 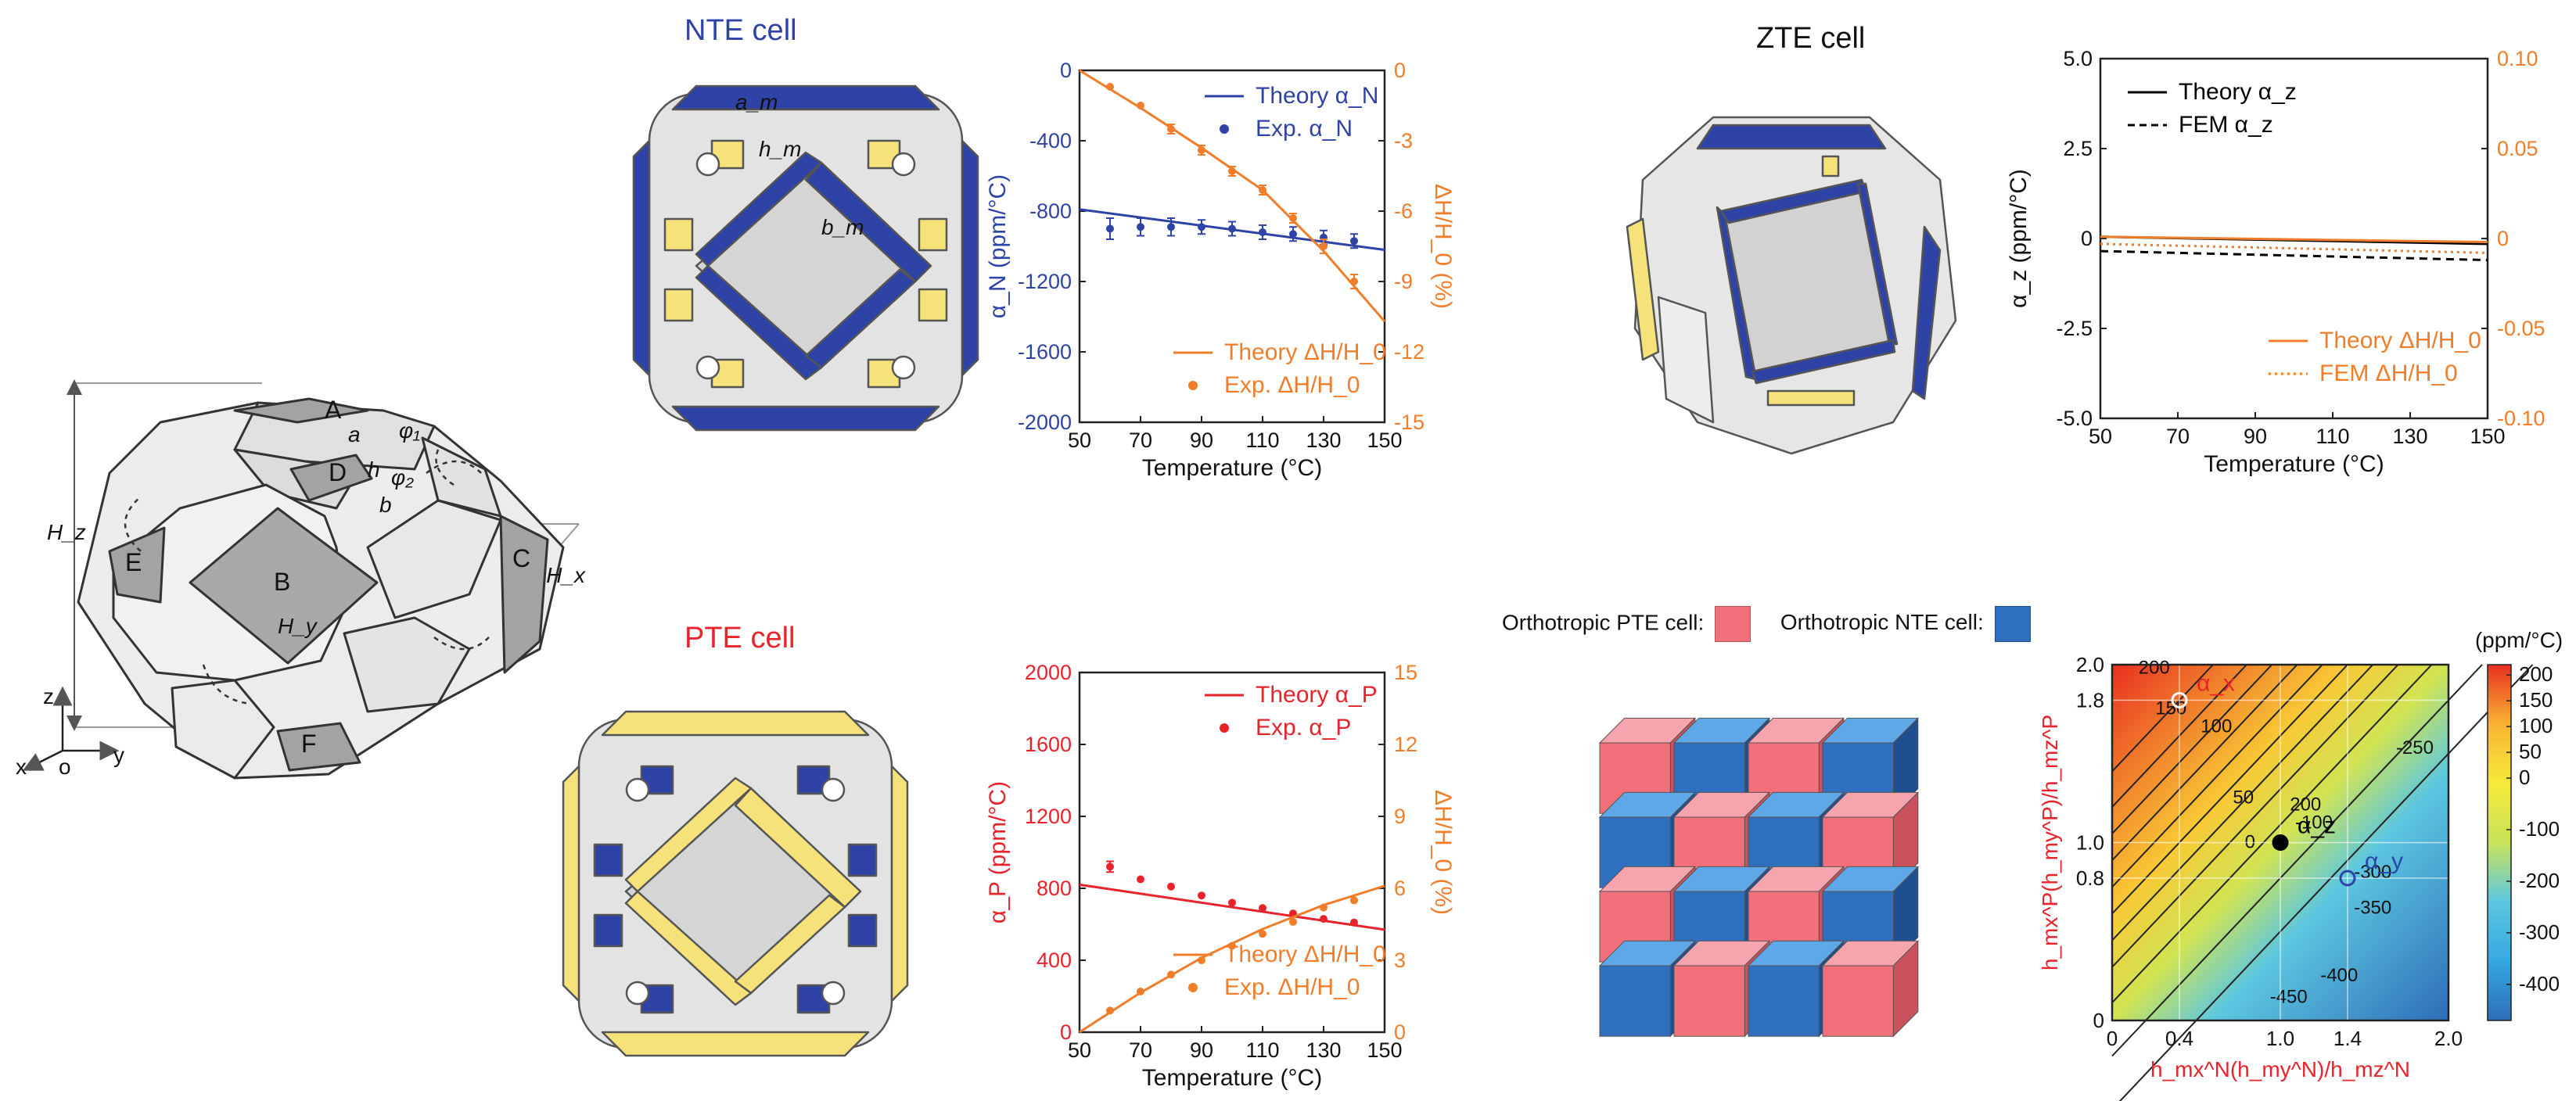 I want to click on y-tick-label: 0.8, so click(x=2090, y=878).